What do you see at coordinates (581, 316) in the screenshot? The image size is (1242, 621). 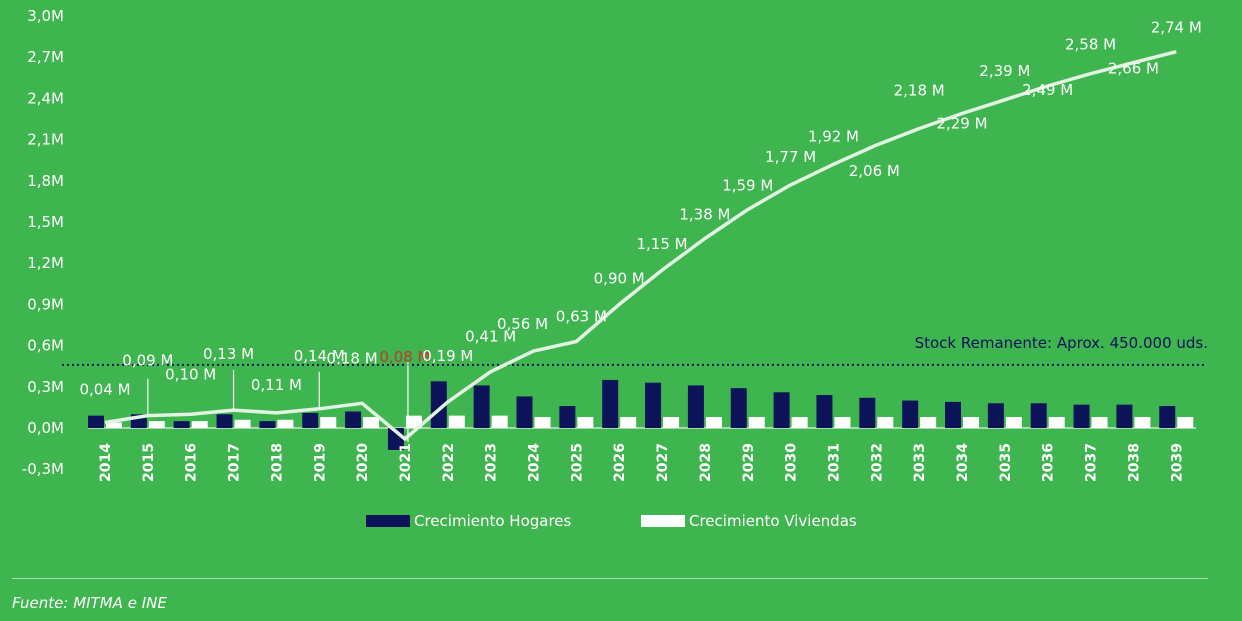 I see `data-label: 0,63 M` at bounding box center [581, 316].